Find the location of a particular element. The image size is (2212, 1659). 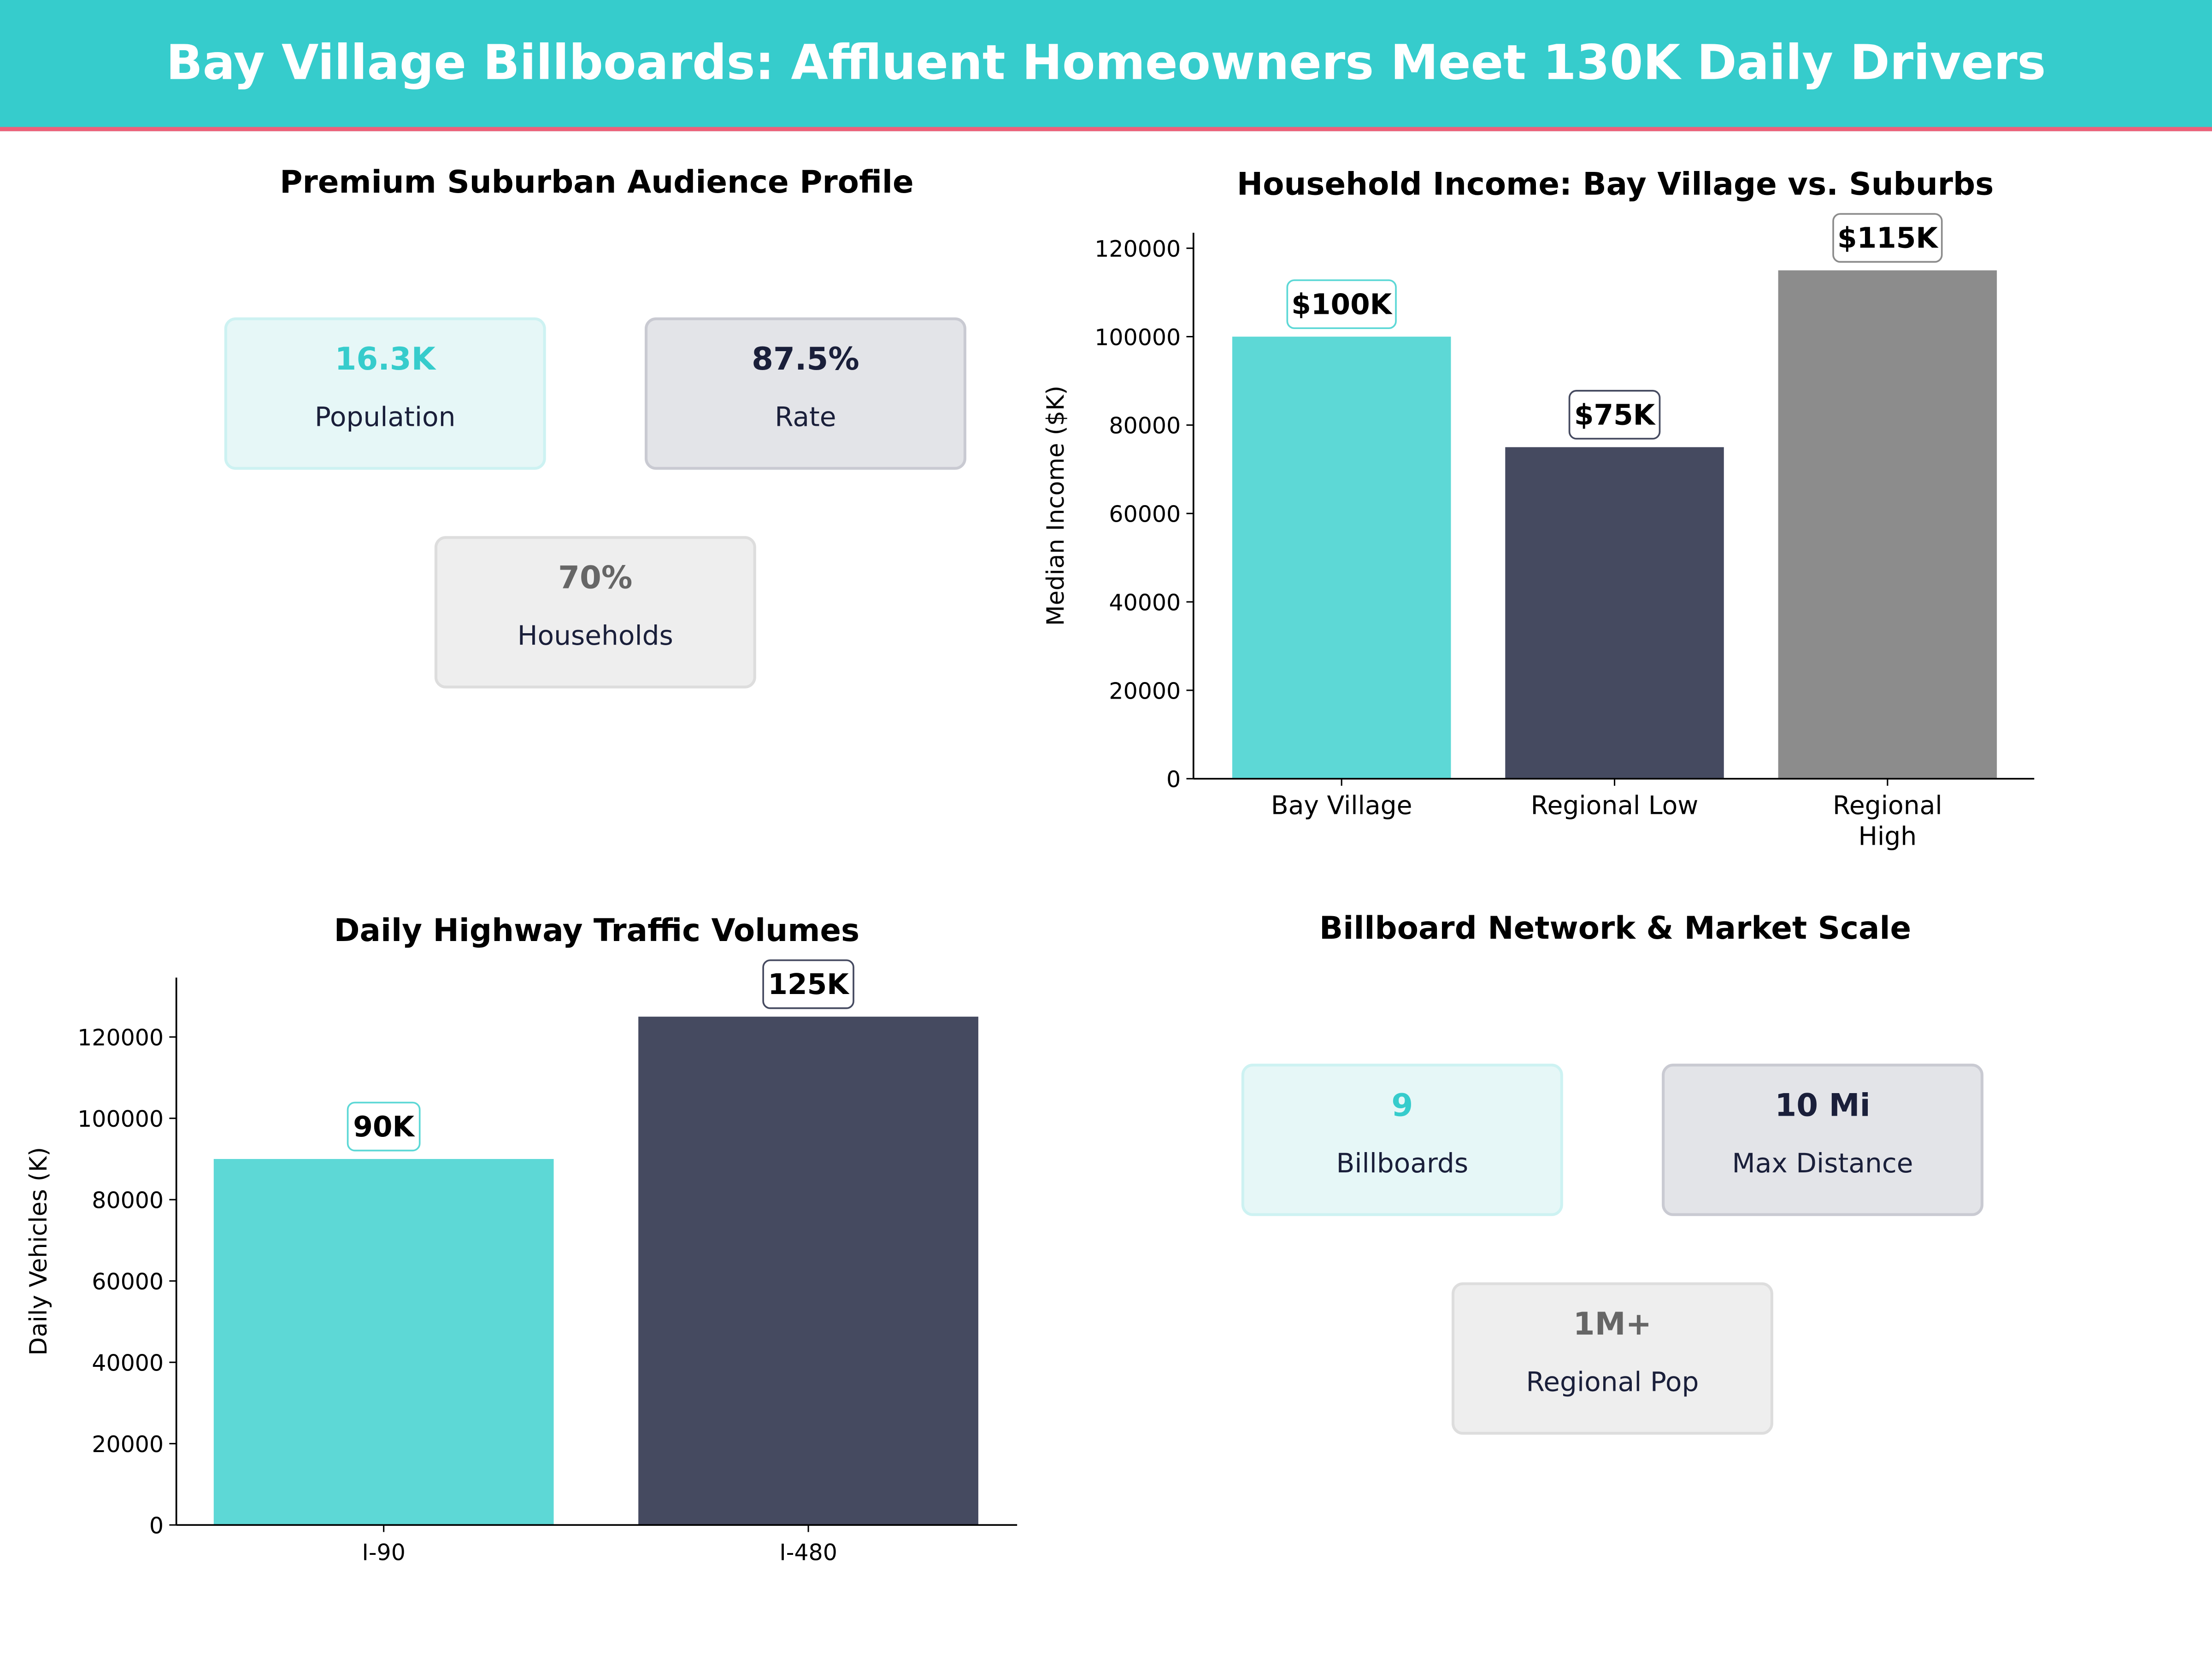

data-label: $100K is located at coordinates (1342, 304).